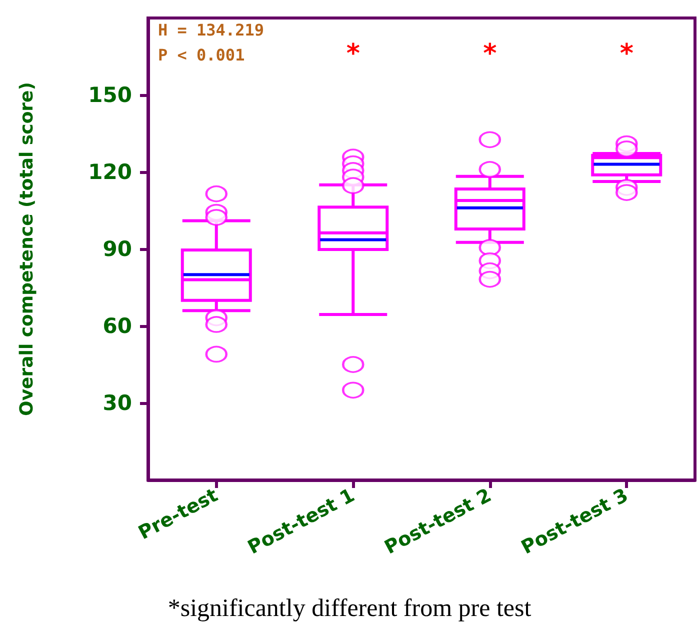  I want to click on y-axis-title: Overall competence (total score), so click(27, 249).